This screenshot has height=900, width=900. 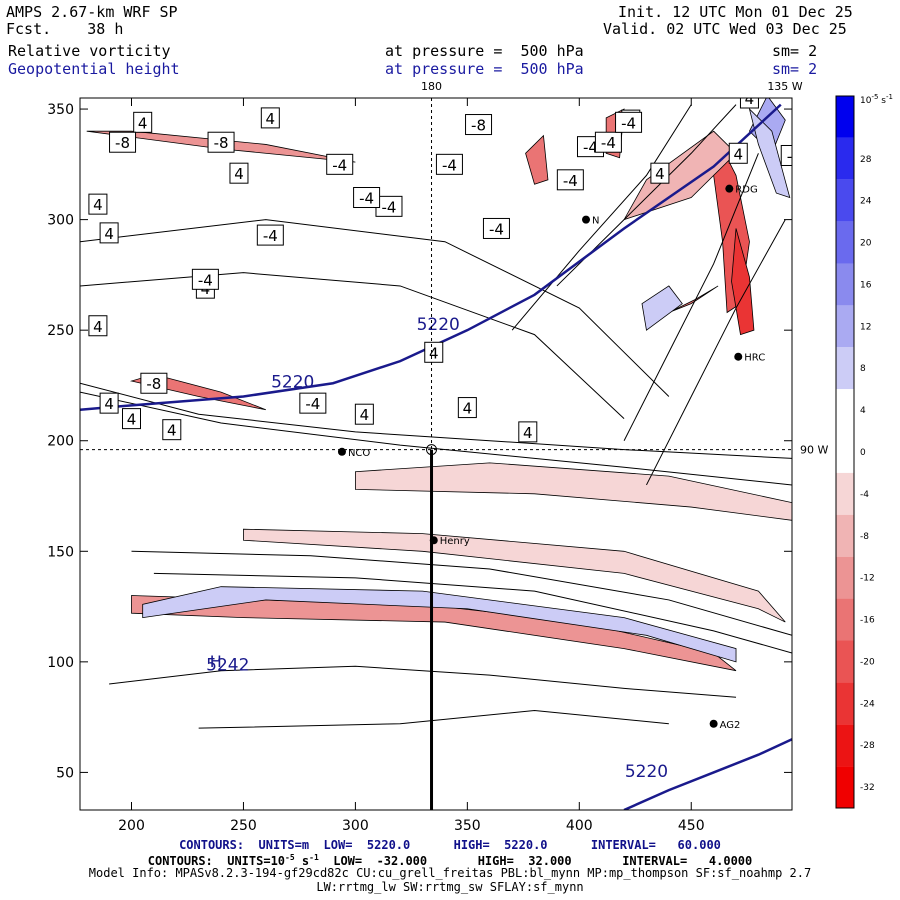 I want to click on colorbar-level: -24, so click(x=867, y=704).